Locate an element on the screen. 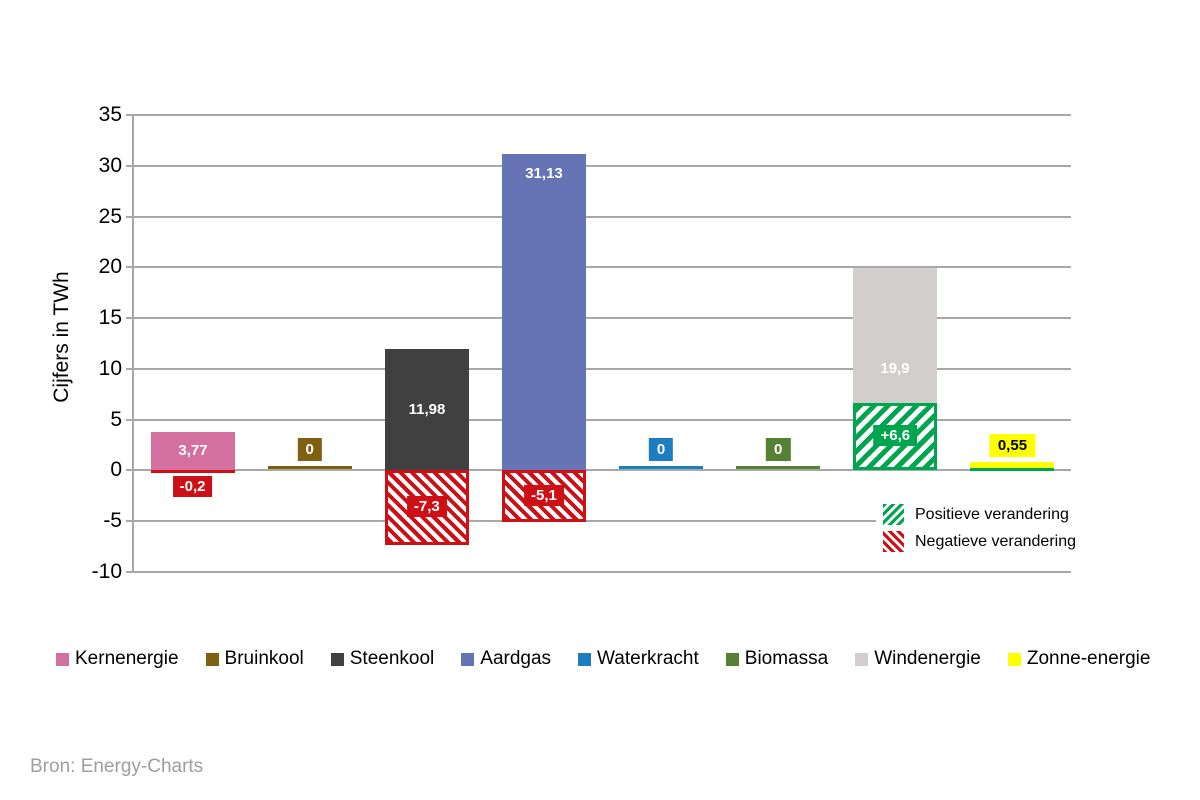 Image resolution: width=1200 pixels, height=800 pixels. source-caption: Bron: Energy-Charts is located at coordinates (117, 766).